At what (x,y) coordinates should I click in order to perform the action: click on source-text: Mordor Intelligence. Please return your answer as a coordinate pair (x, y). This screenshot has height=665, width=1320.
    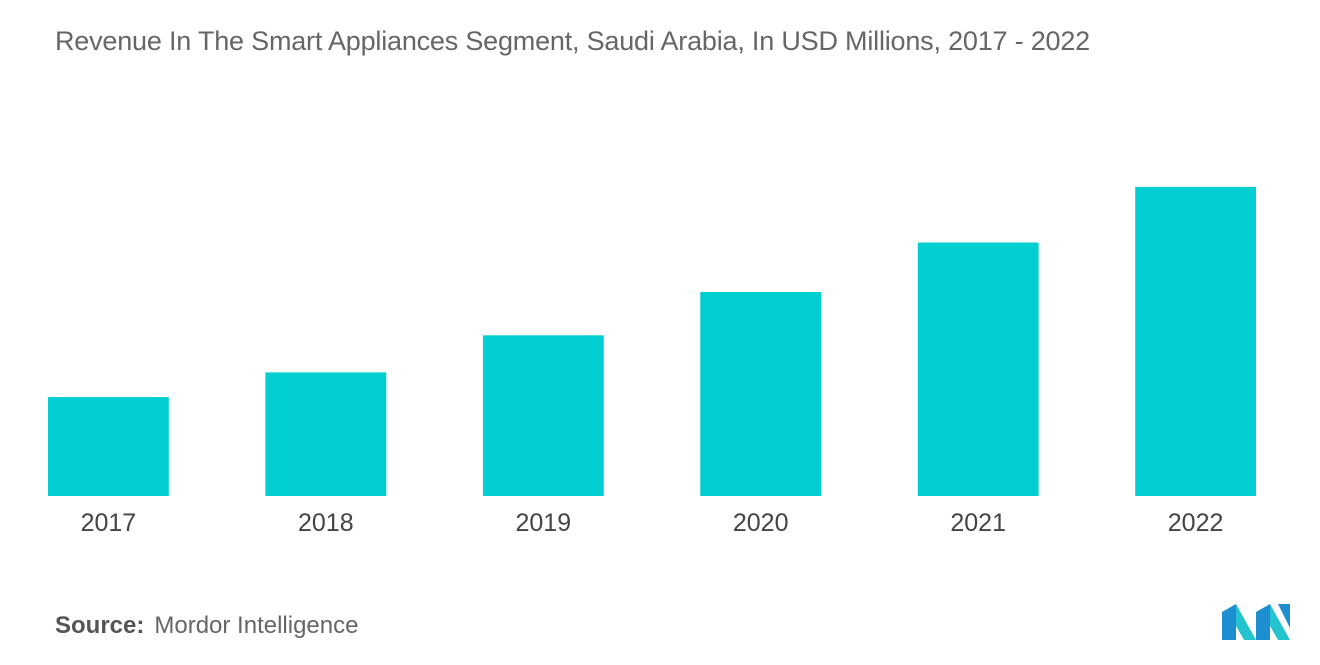
    Looking at the image, I should click on (256, 625).